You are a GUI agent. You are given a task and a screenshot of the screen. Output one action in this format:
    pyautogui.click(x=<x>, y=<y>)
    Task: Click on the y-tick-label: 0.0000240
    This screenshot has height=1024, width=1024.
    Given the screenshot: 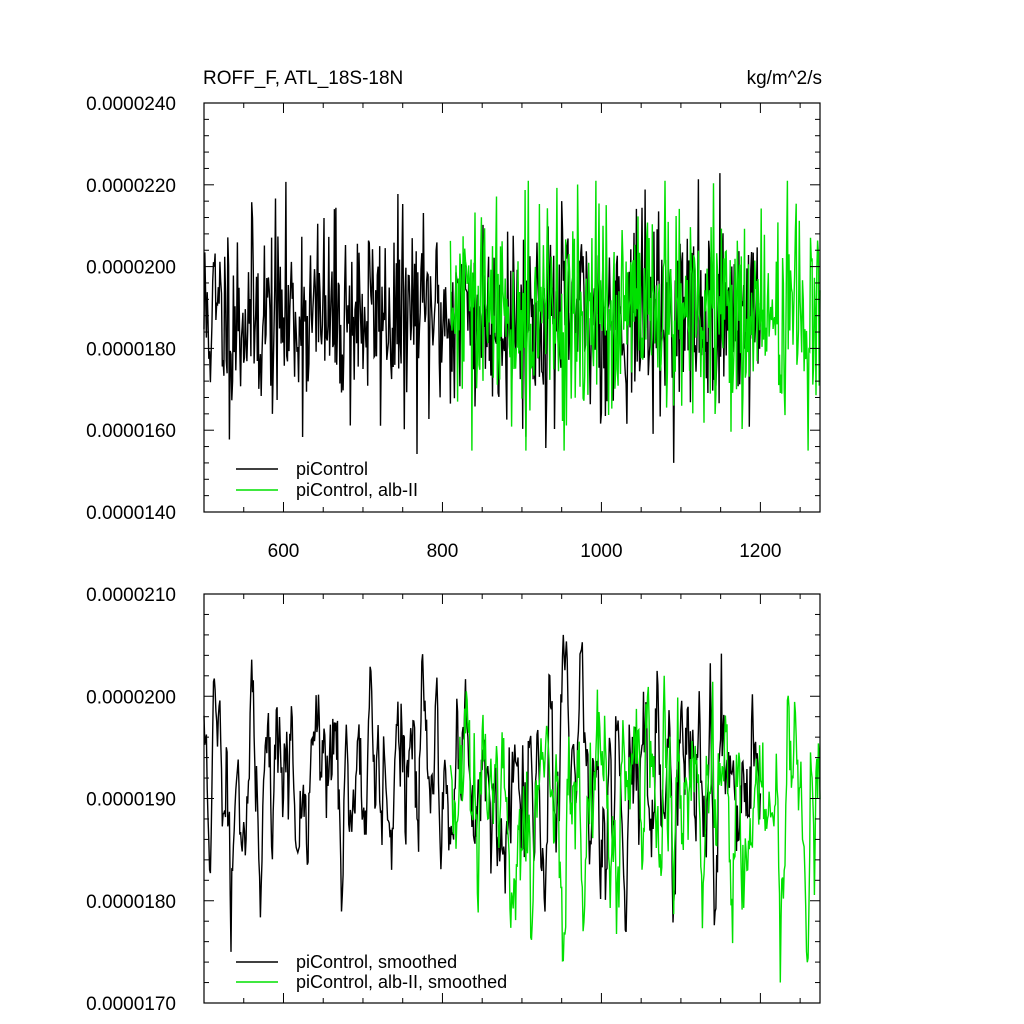 What is the action you would take?
    pyautogui.click(x=131, y=104)
    